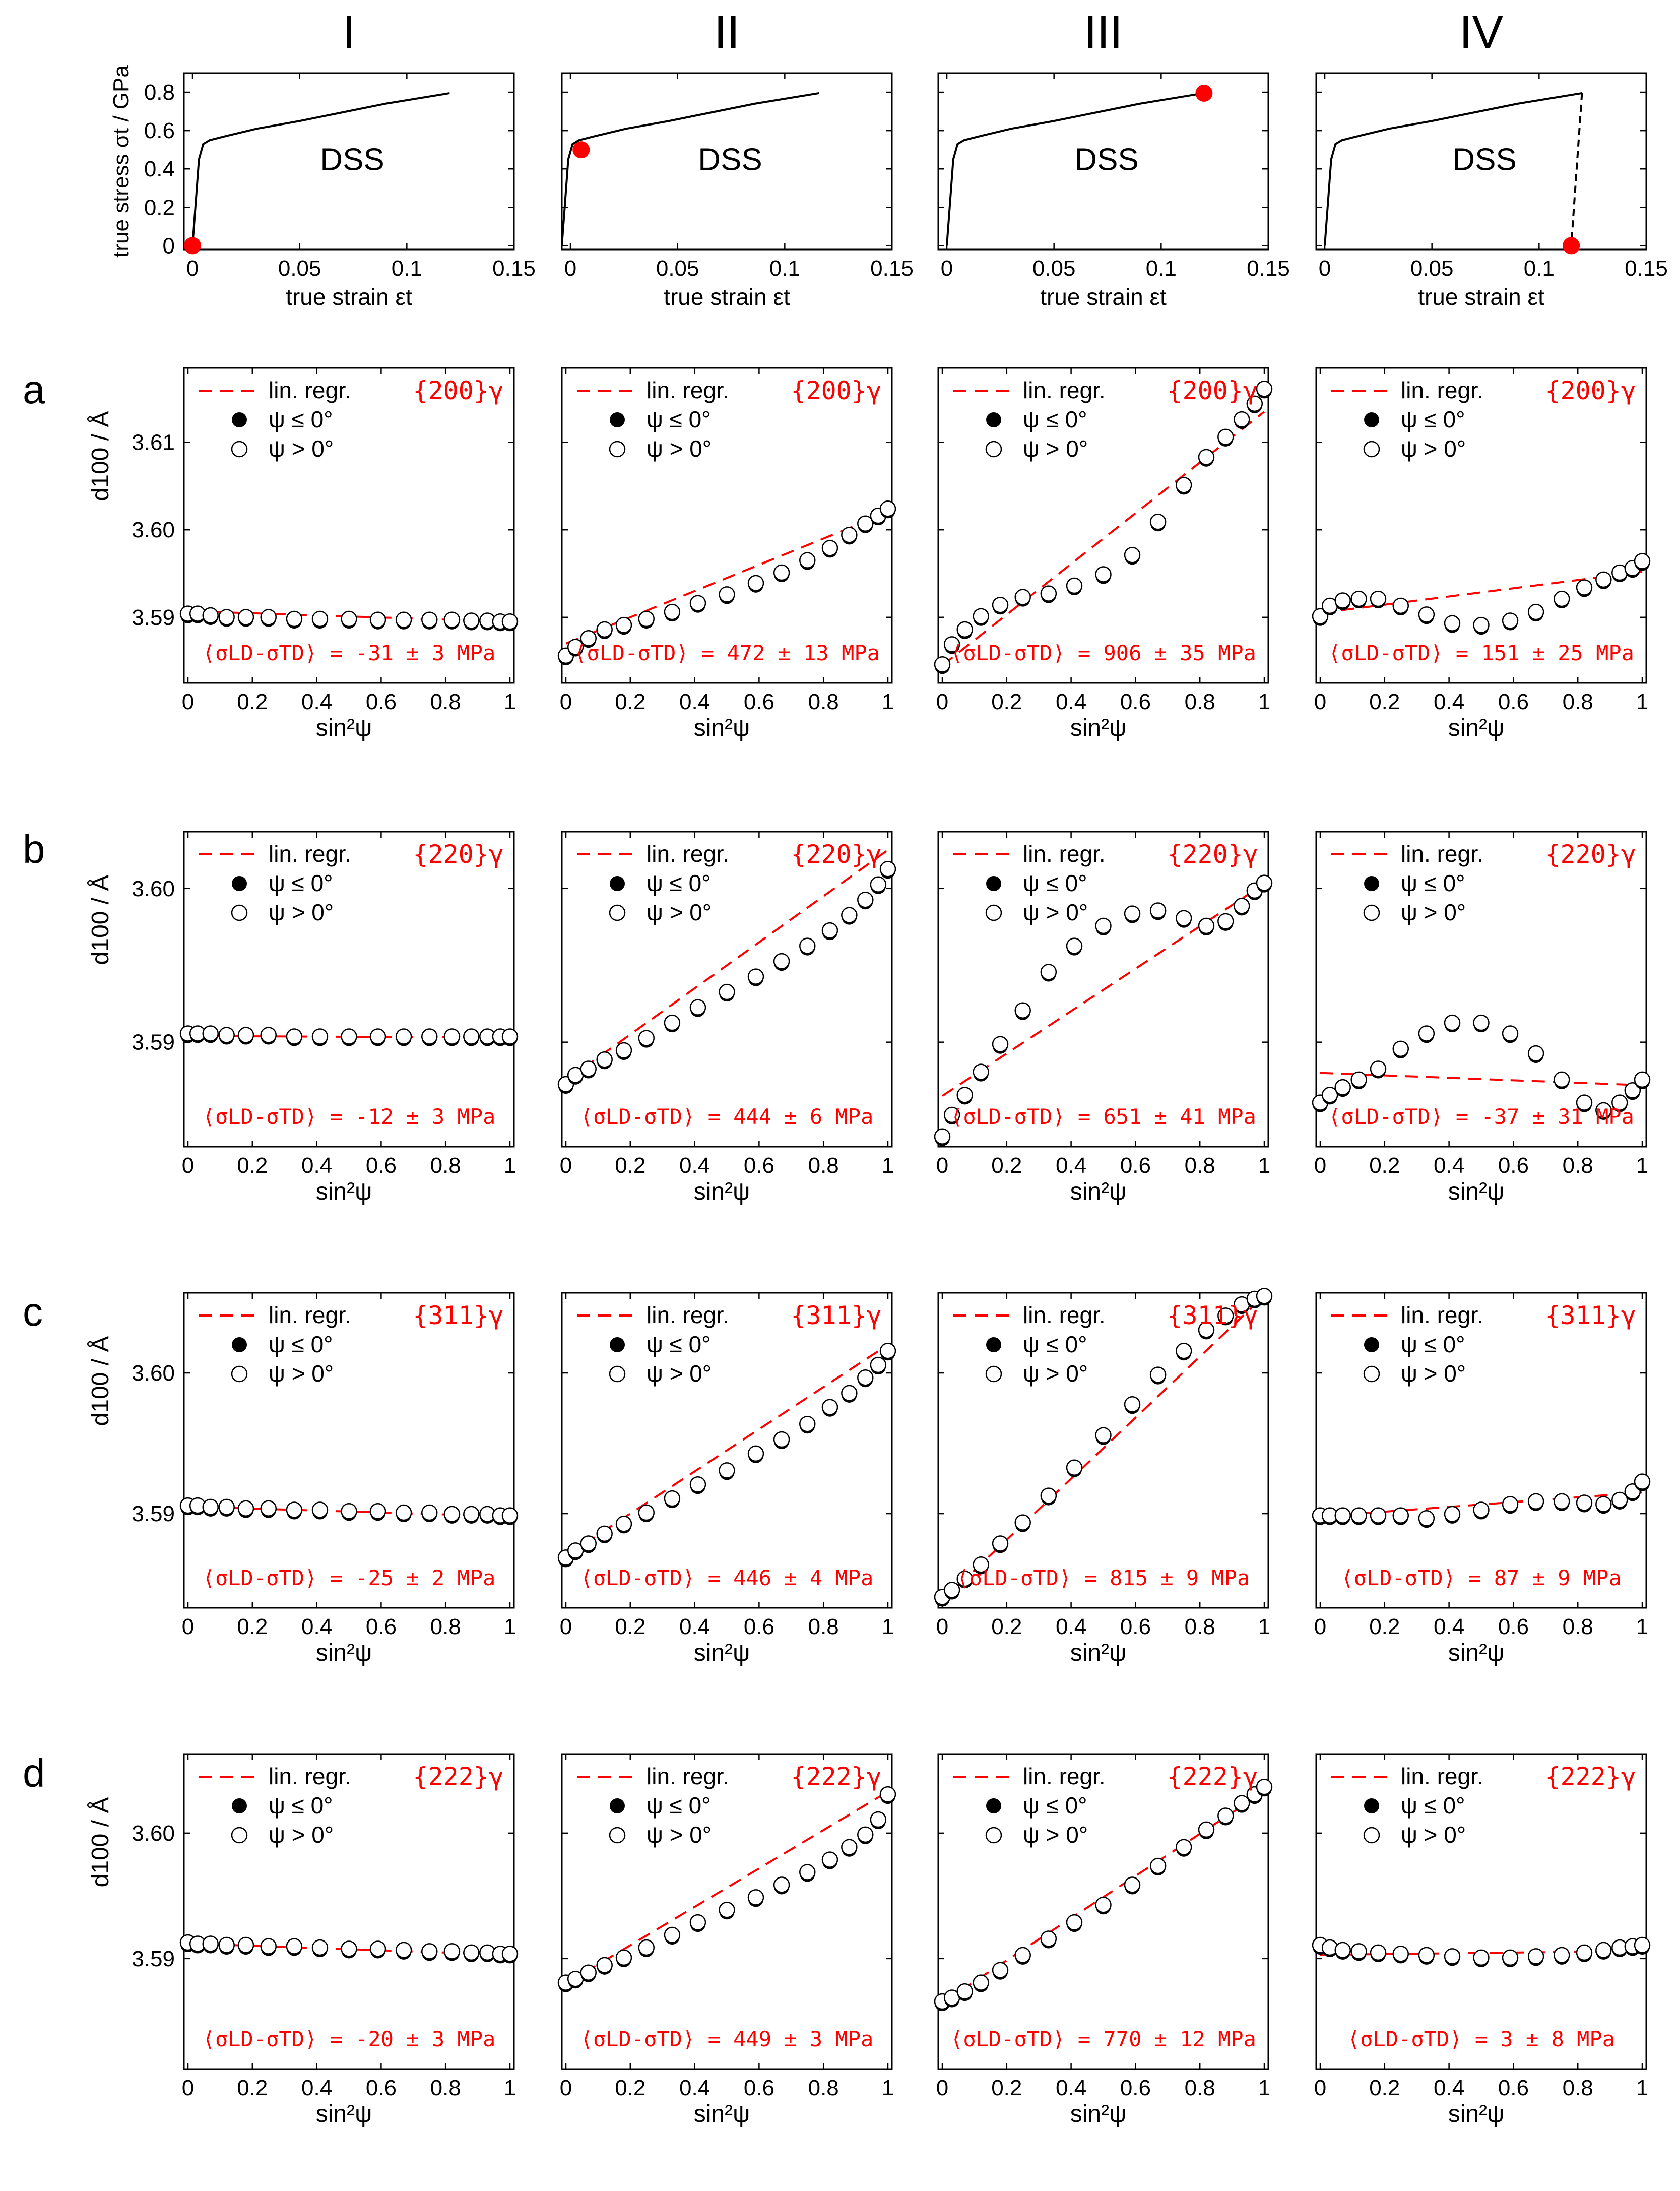 Image resolution: width=1680 pixels, height=2191 pixels. I want to click on legend-psi-neg: ψ ≤ 0°, so click(1055, 1805).